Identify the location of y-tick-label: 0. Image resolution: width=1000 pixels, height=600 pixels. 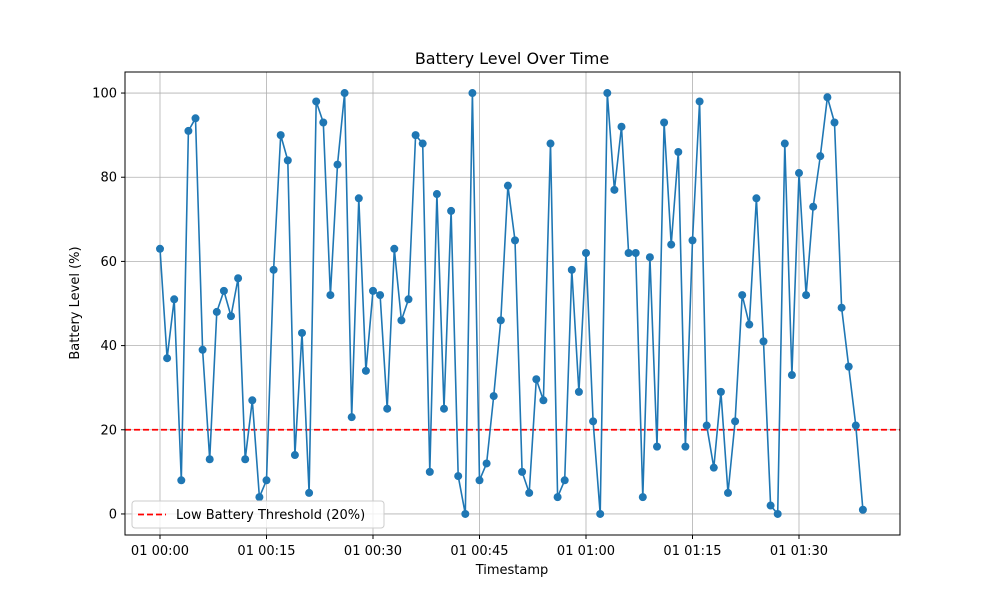
(113, 514).